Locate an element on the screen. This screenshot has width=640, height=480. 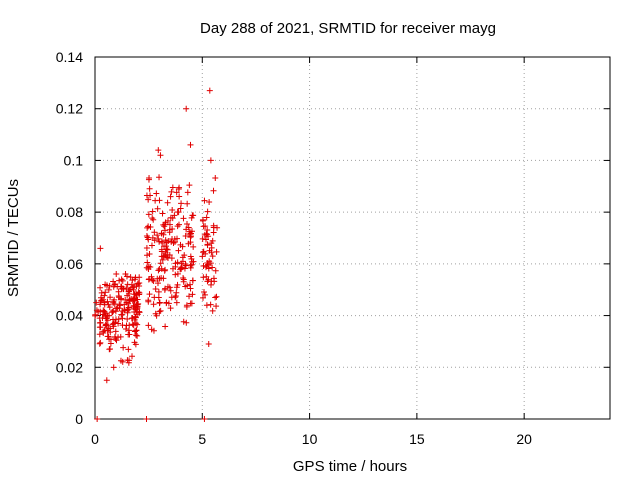
y-tick-label: 0.1 is located at coordinates (74, 160).